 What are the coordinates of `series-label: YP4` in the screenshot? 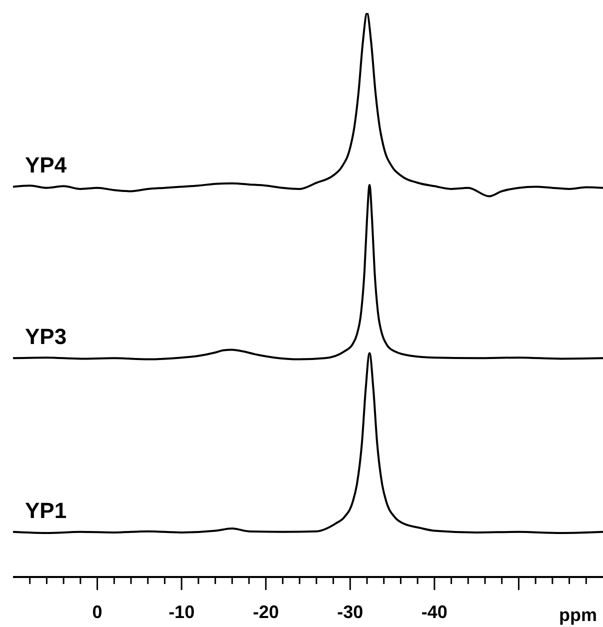 It's located at (46, 165).